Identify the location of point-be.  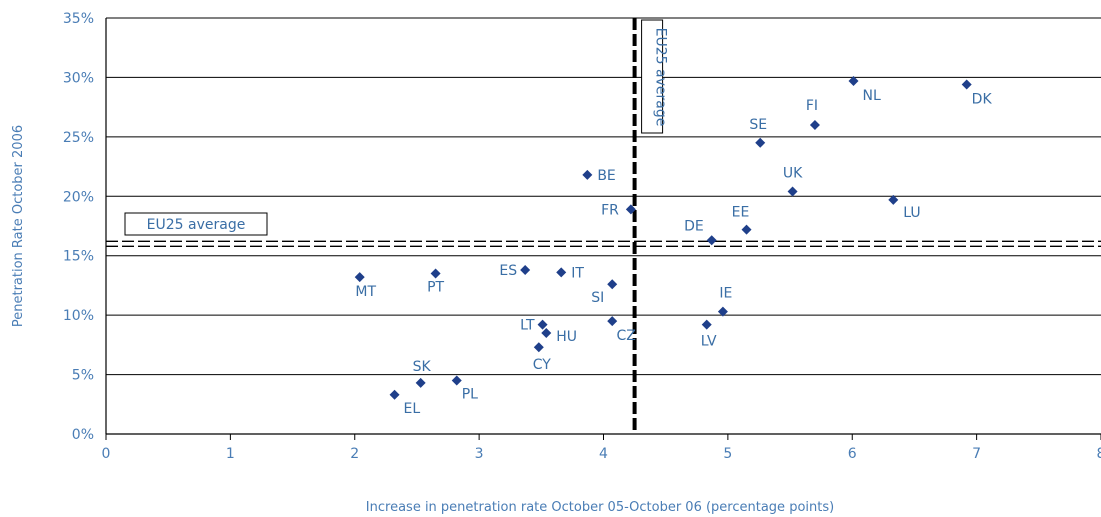
(587, 174).